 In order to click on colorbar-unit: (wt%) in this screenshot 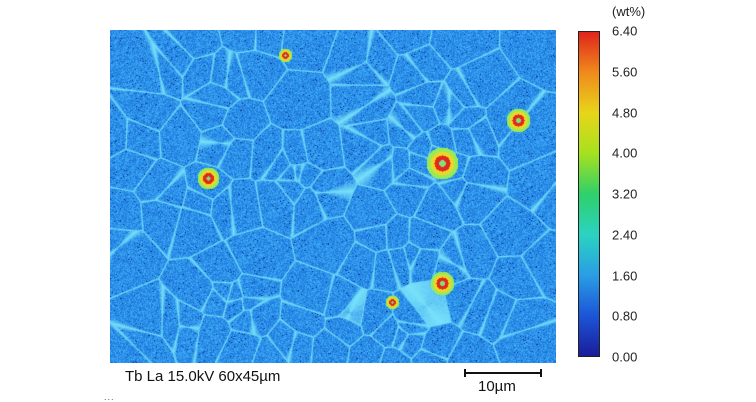, I will do `click(629, 11)`.